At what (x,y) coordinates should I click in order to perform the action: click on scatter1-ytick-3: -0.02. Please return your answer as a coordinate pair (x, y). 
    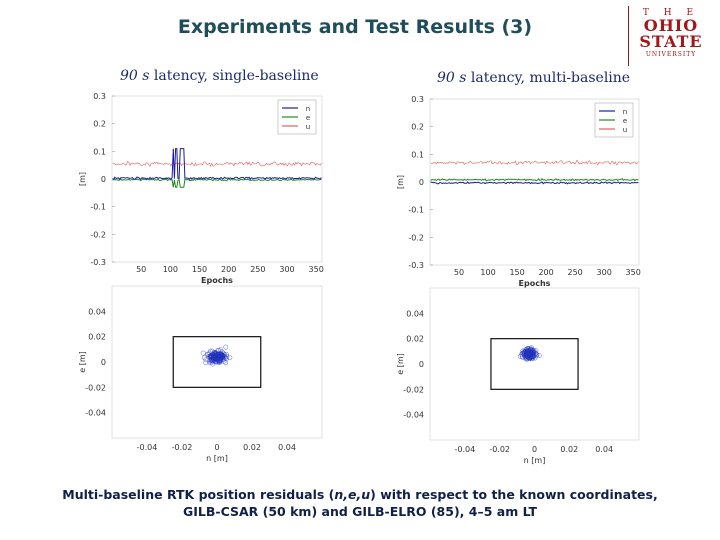
    Looking at the image, I should click on (413, 389).